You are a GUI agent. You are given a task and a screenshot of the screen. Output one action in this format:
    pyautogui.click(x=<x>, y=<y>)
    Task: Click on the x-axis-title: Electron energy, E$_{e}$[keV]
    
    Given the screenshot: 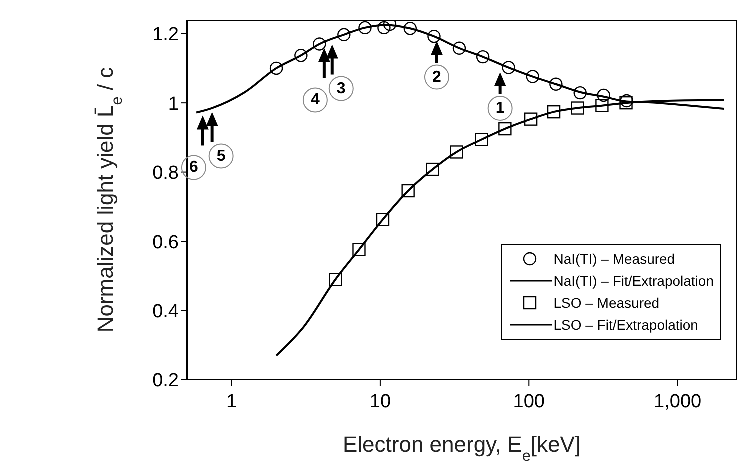 What is the action you would take?
    pyautogui.click(x=462, y=448)
    